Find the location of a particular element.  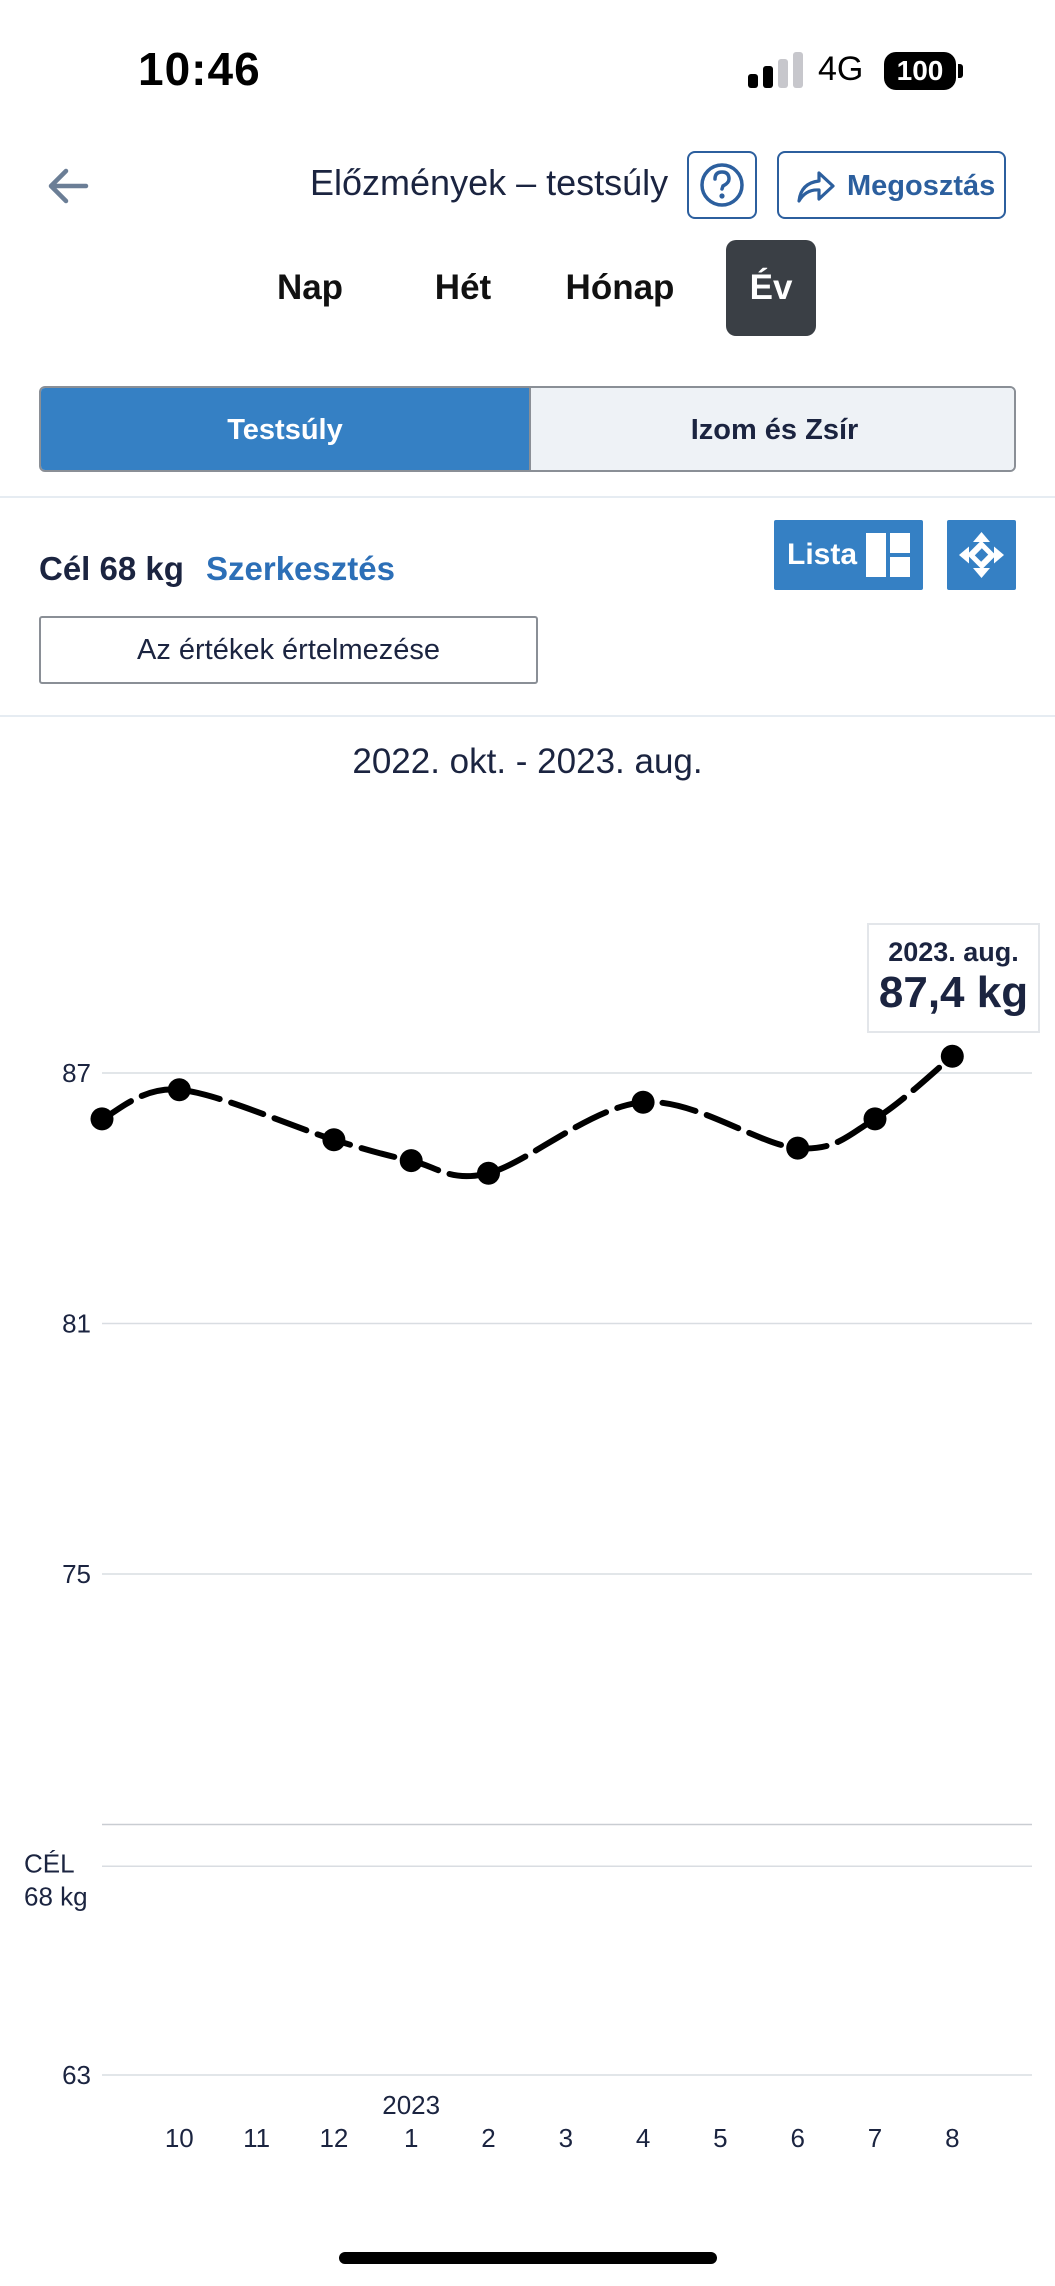

goal-line-value: 68 kg is located at coordinates (56, 1896).